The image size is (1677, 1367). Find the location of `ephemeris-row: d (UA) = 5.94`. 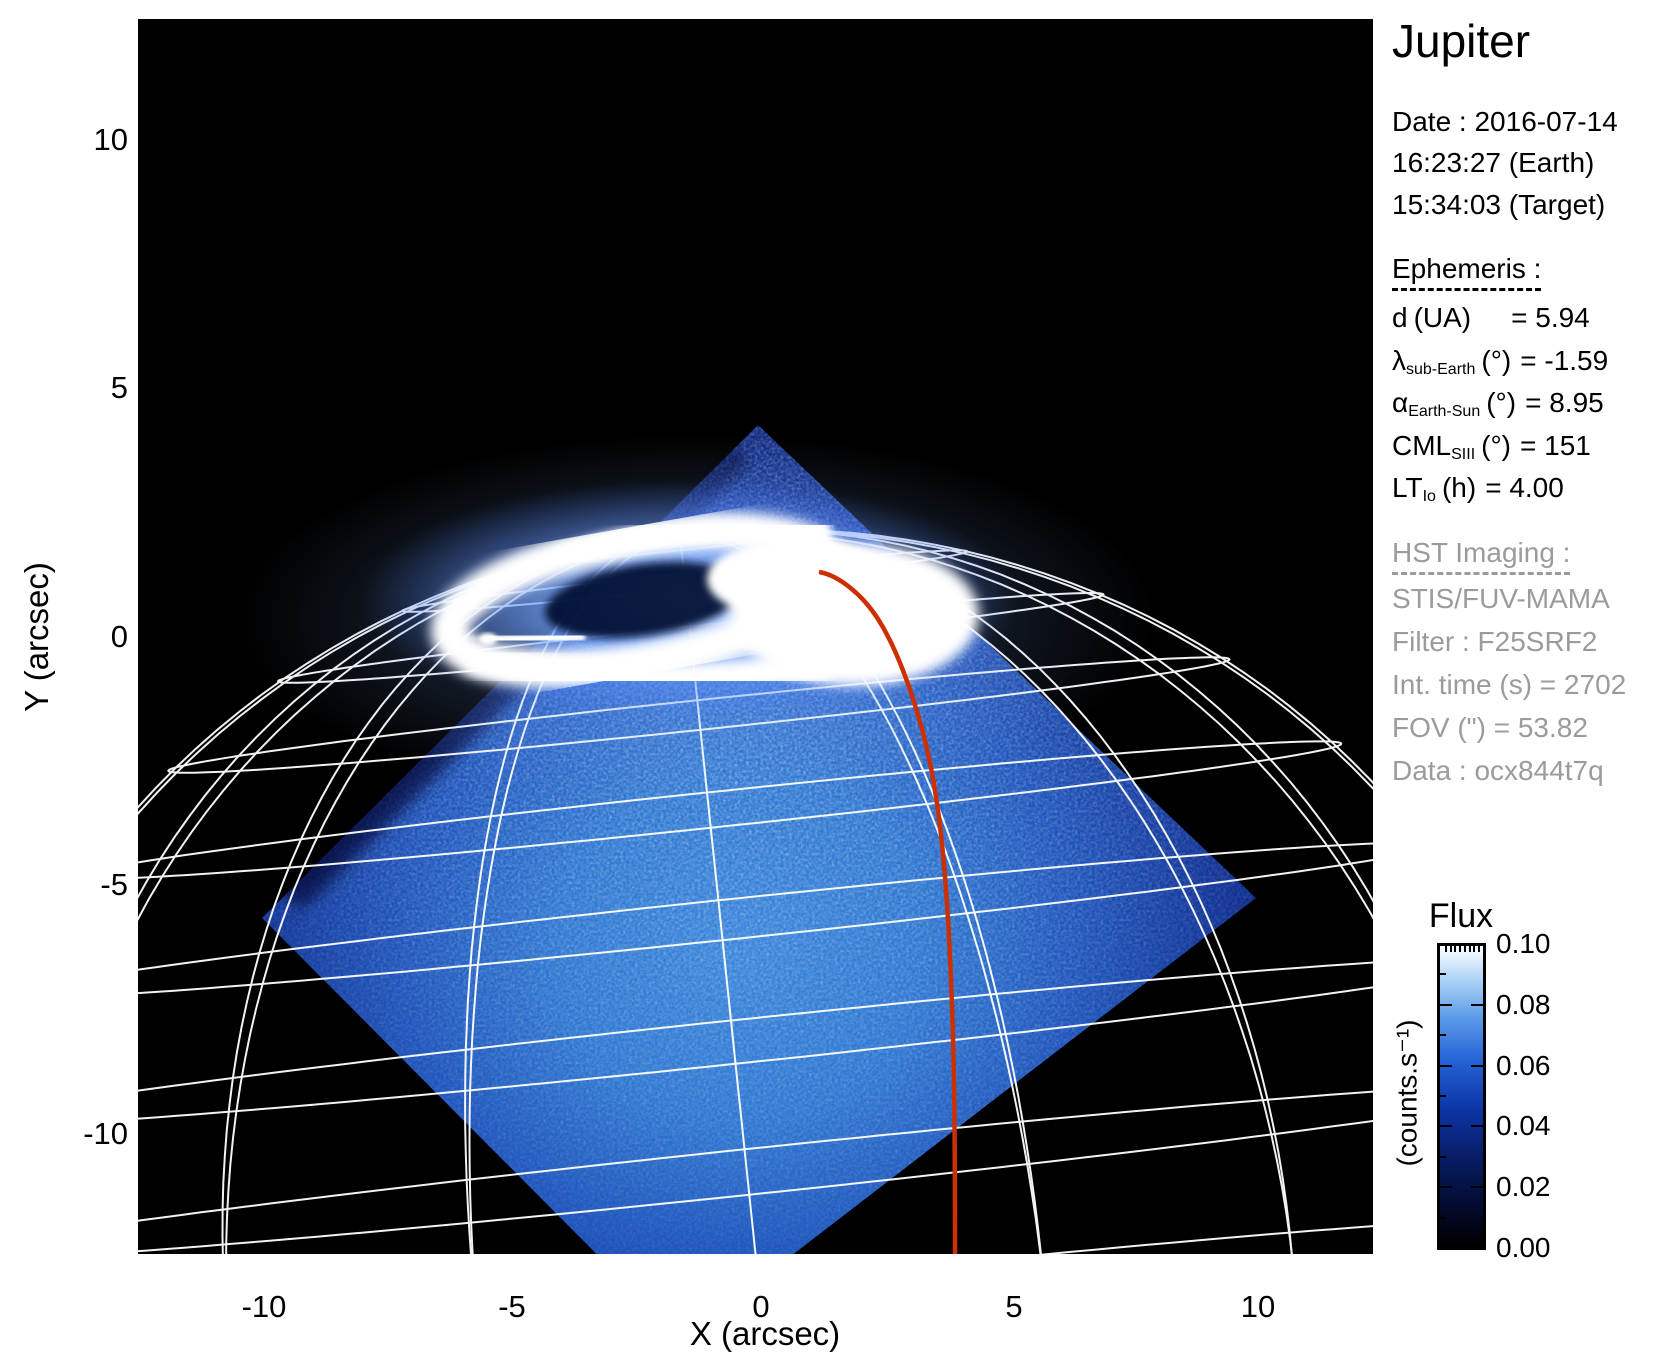

ephemeris-row: d (UA) = 5.94 is located at coordinates (1500, 318).